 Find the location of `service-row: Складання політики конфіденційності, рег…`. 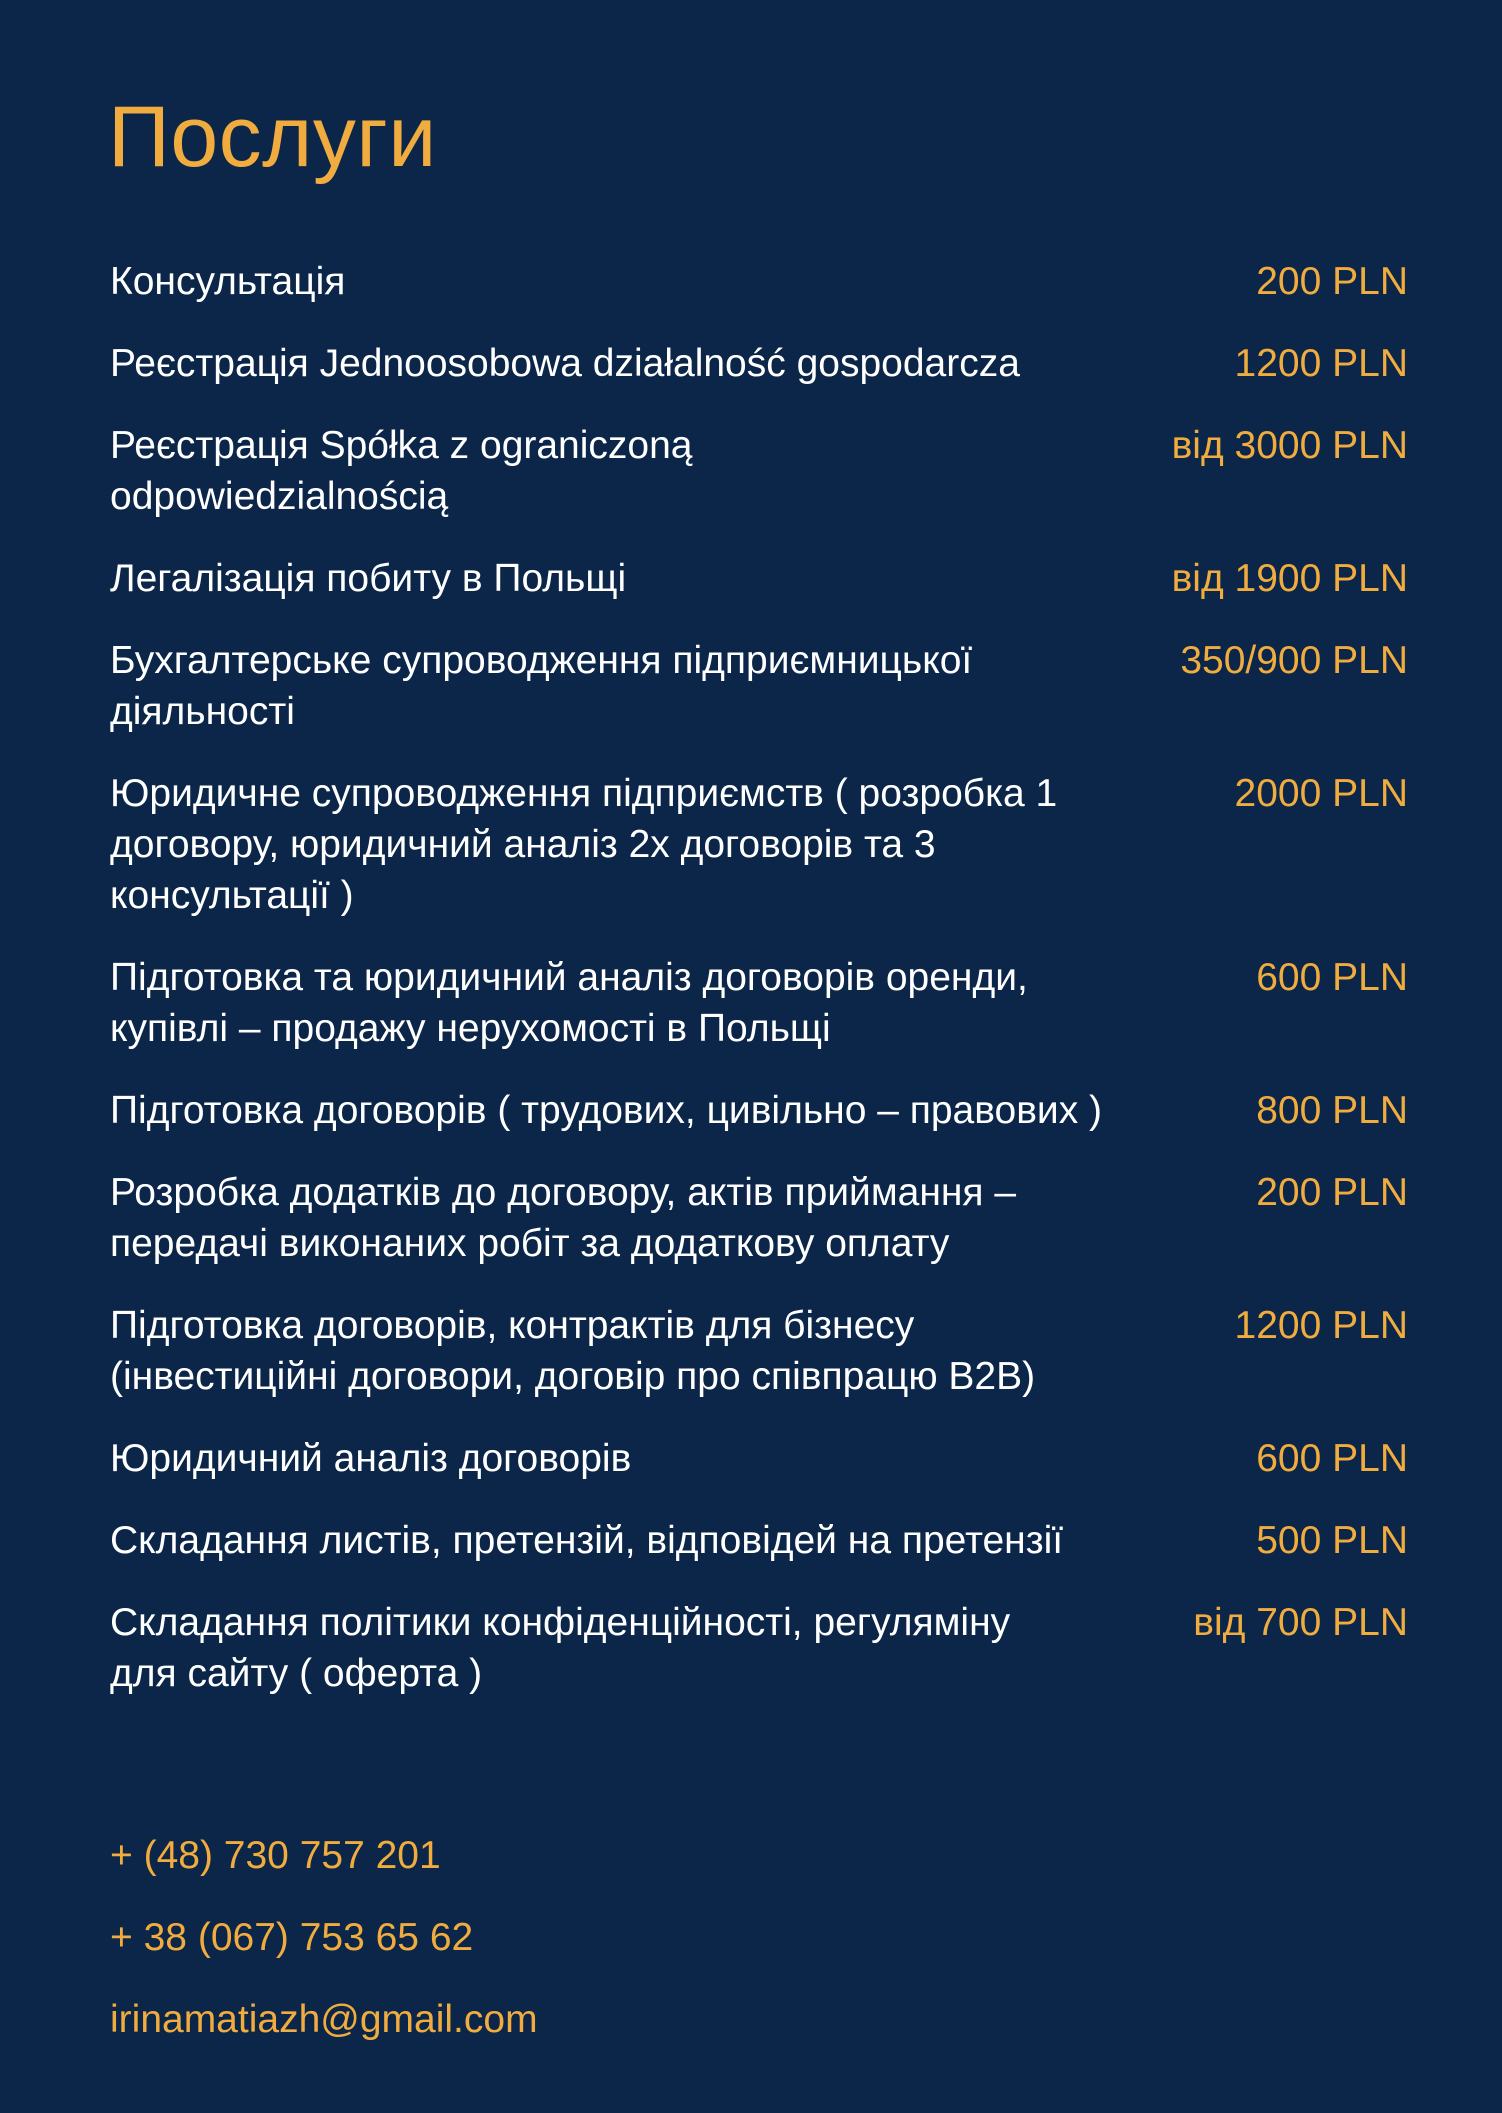

service-row: Складання політики конфіденційності, рег… is located at coordinates (759, 1648).